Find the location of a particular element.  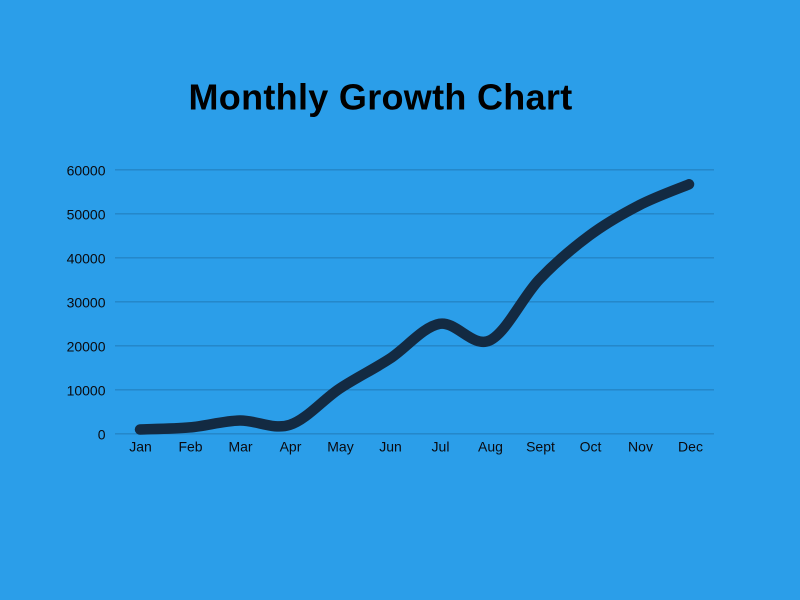

svg-text: 30000 is located at coordinates (86, 303).